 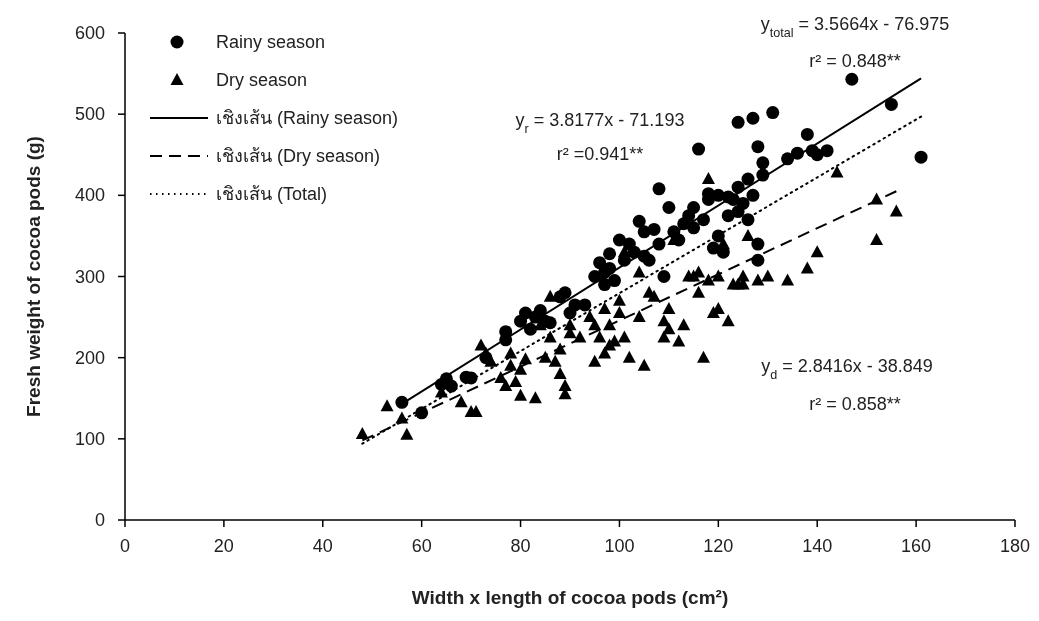 I want to click on y-tick-label: 500, so click(x=89, y=114).